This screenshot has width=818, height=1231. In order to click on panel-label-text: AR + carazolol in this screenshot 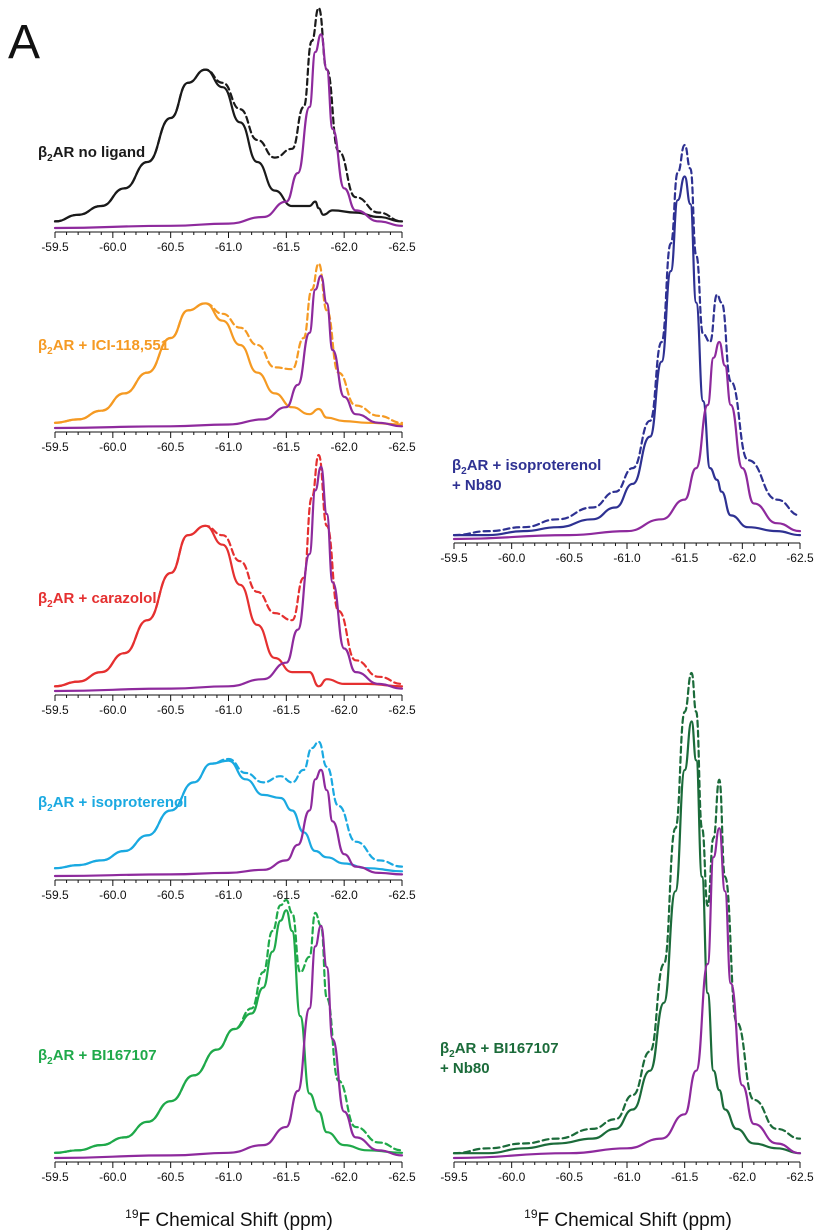, I will do `click(105, 598)`.